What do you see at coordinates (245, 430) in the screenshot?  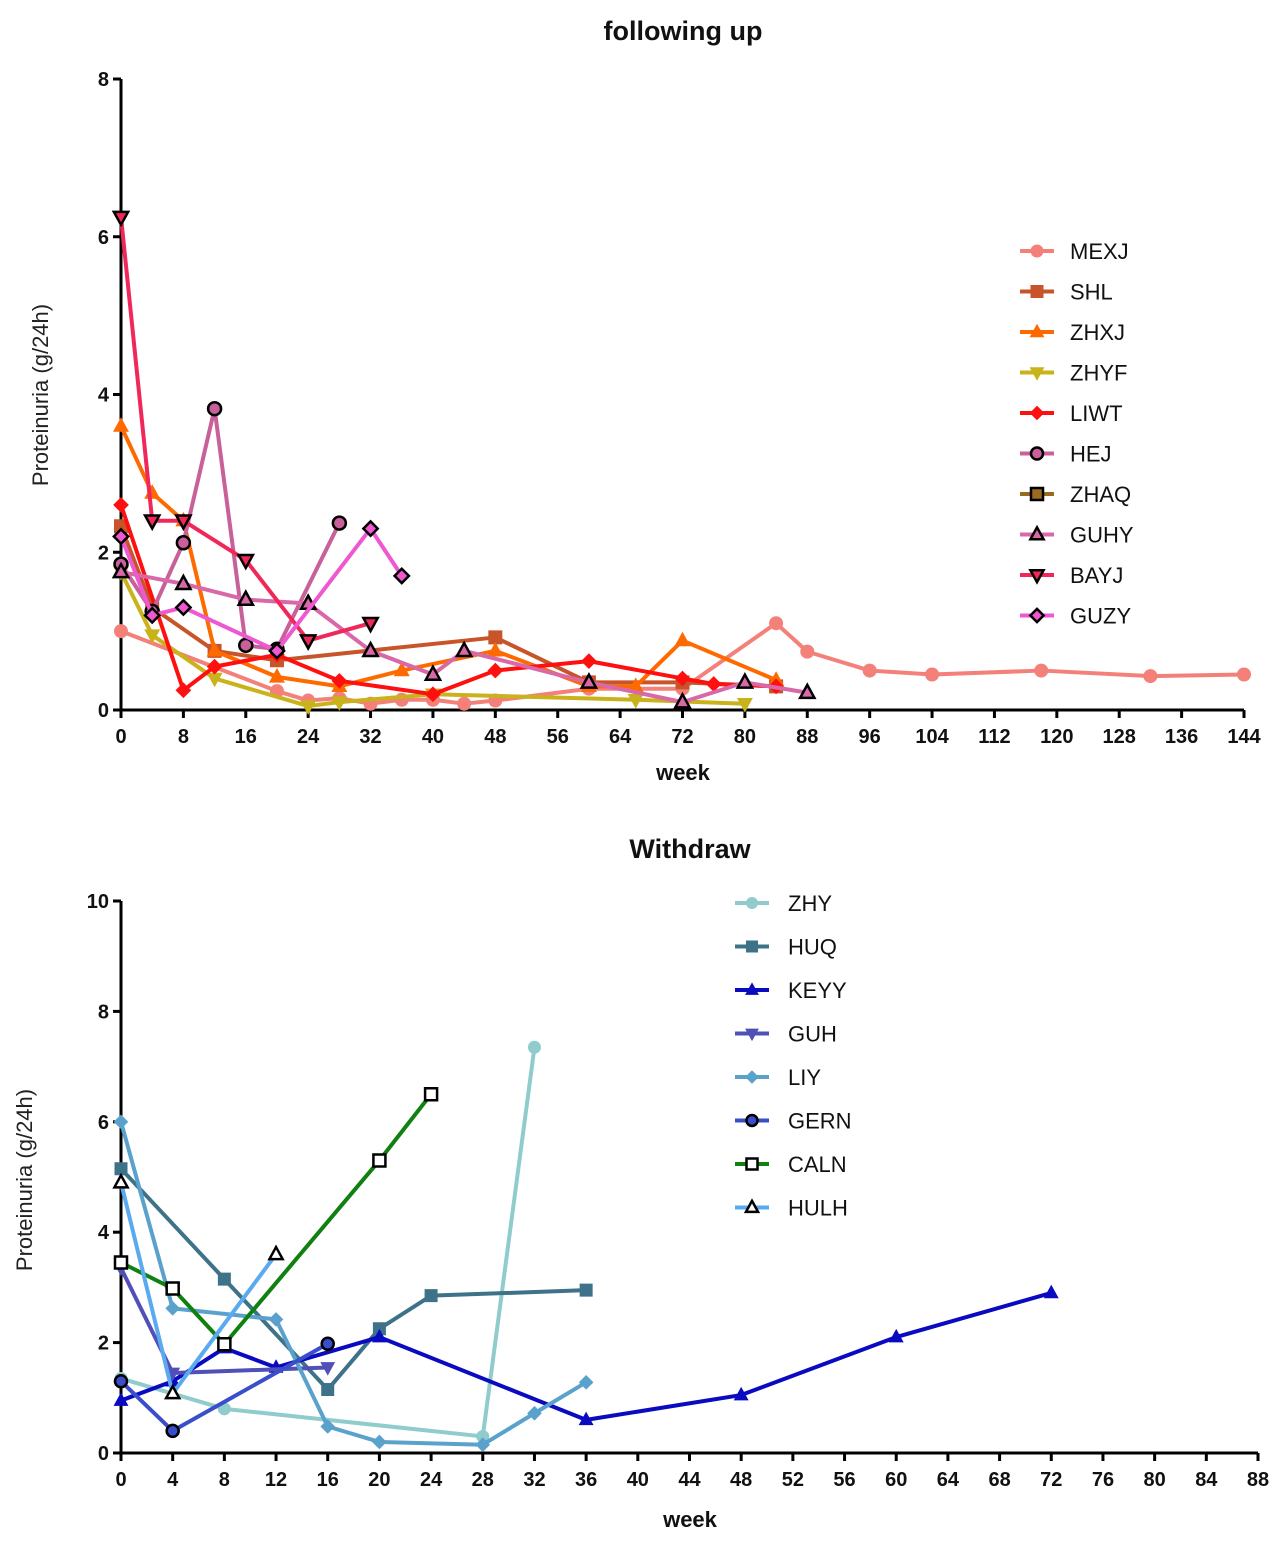 I see `series-bayj` at bounding box center [245, 430].